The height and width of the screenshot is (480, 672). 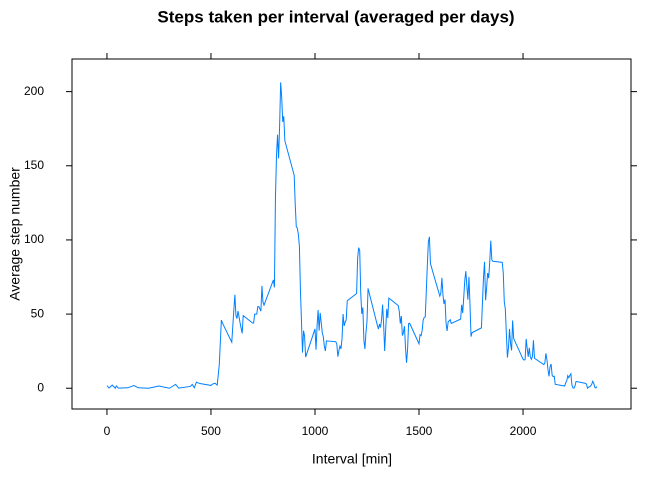 I want to click on y-tick-label: 100, so click(x=34, y=239).